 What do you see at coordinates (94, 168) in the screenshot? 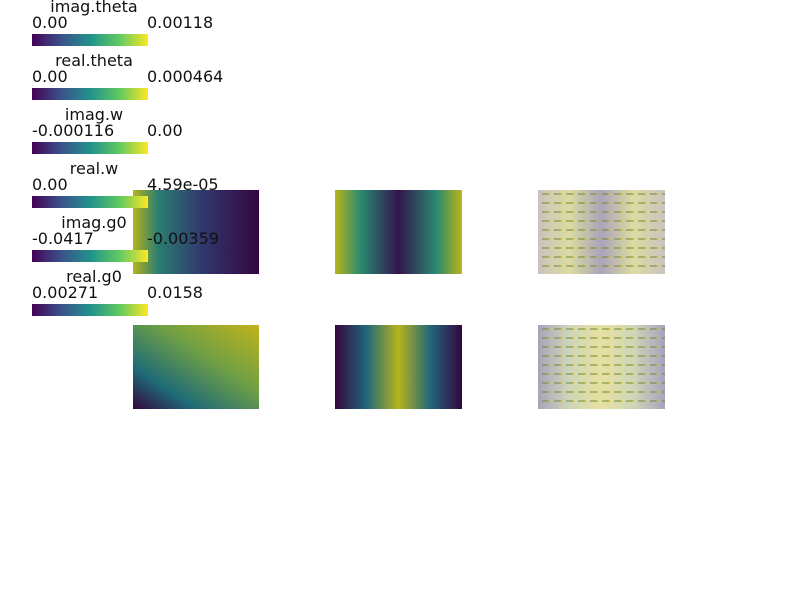
I see `colorbar-title: real.w` at bounding box center [94, 168].